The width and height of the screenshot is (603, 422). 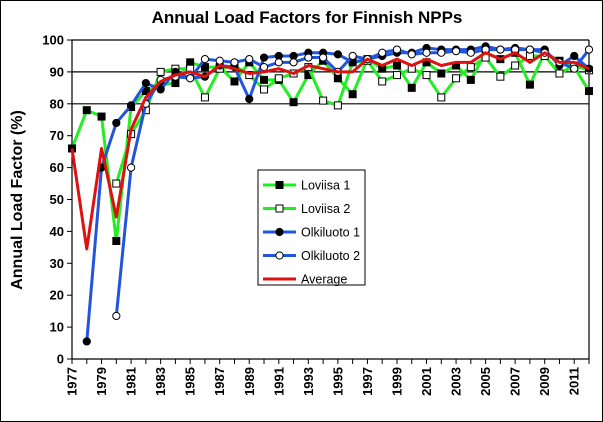 What do you see at coordinates (324, 280) in the screenshot?
I see `legend-label: Average` at bounding box center [324, 280].